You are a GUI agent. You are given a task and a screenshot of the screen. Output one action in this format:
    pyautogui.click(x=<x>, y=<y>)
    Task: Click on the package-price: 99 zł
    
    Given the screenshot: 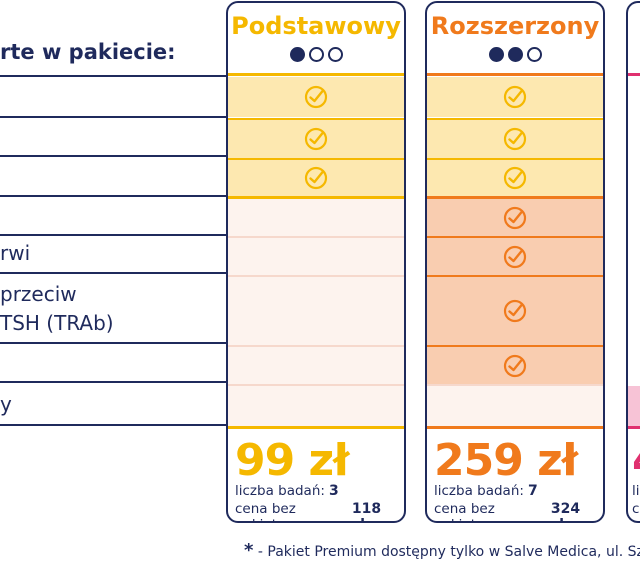 What is the action you would take?
    pyautogui.click(x=292, y=460)
    